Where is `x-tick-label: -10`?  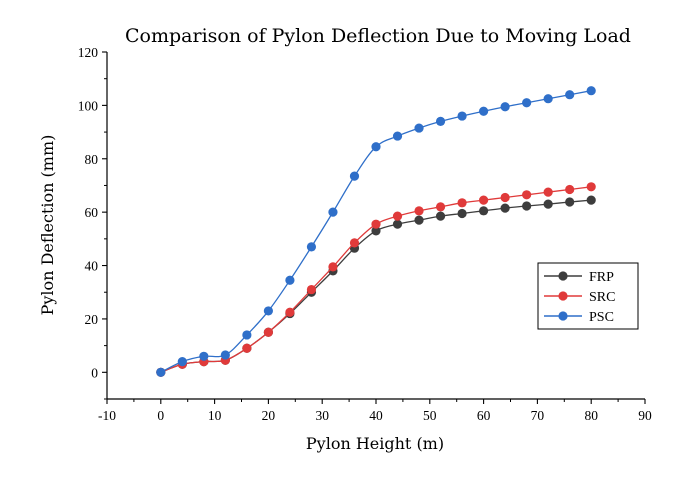 x-tick-label: -10 is located at coordinates (107, 415).